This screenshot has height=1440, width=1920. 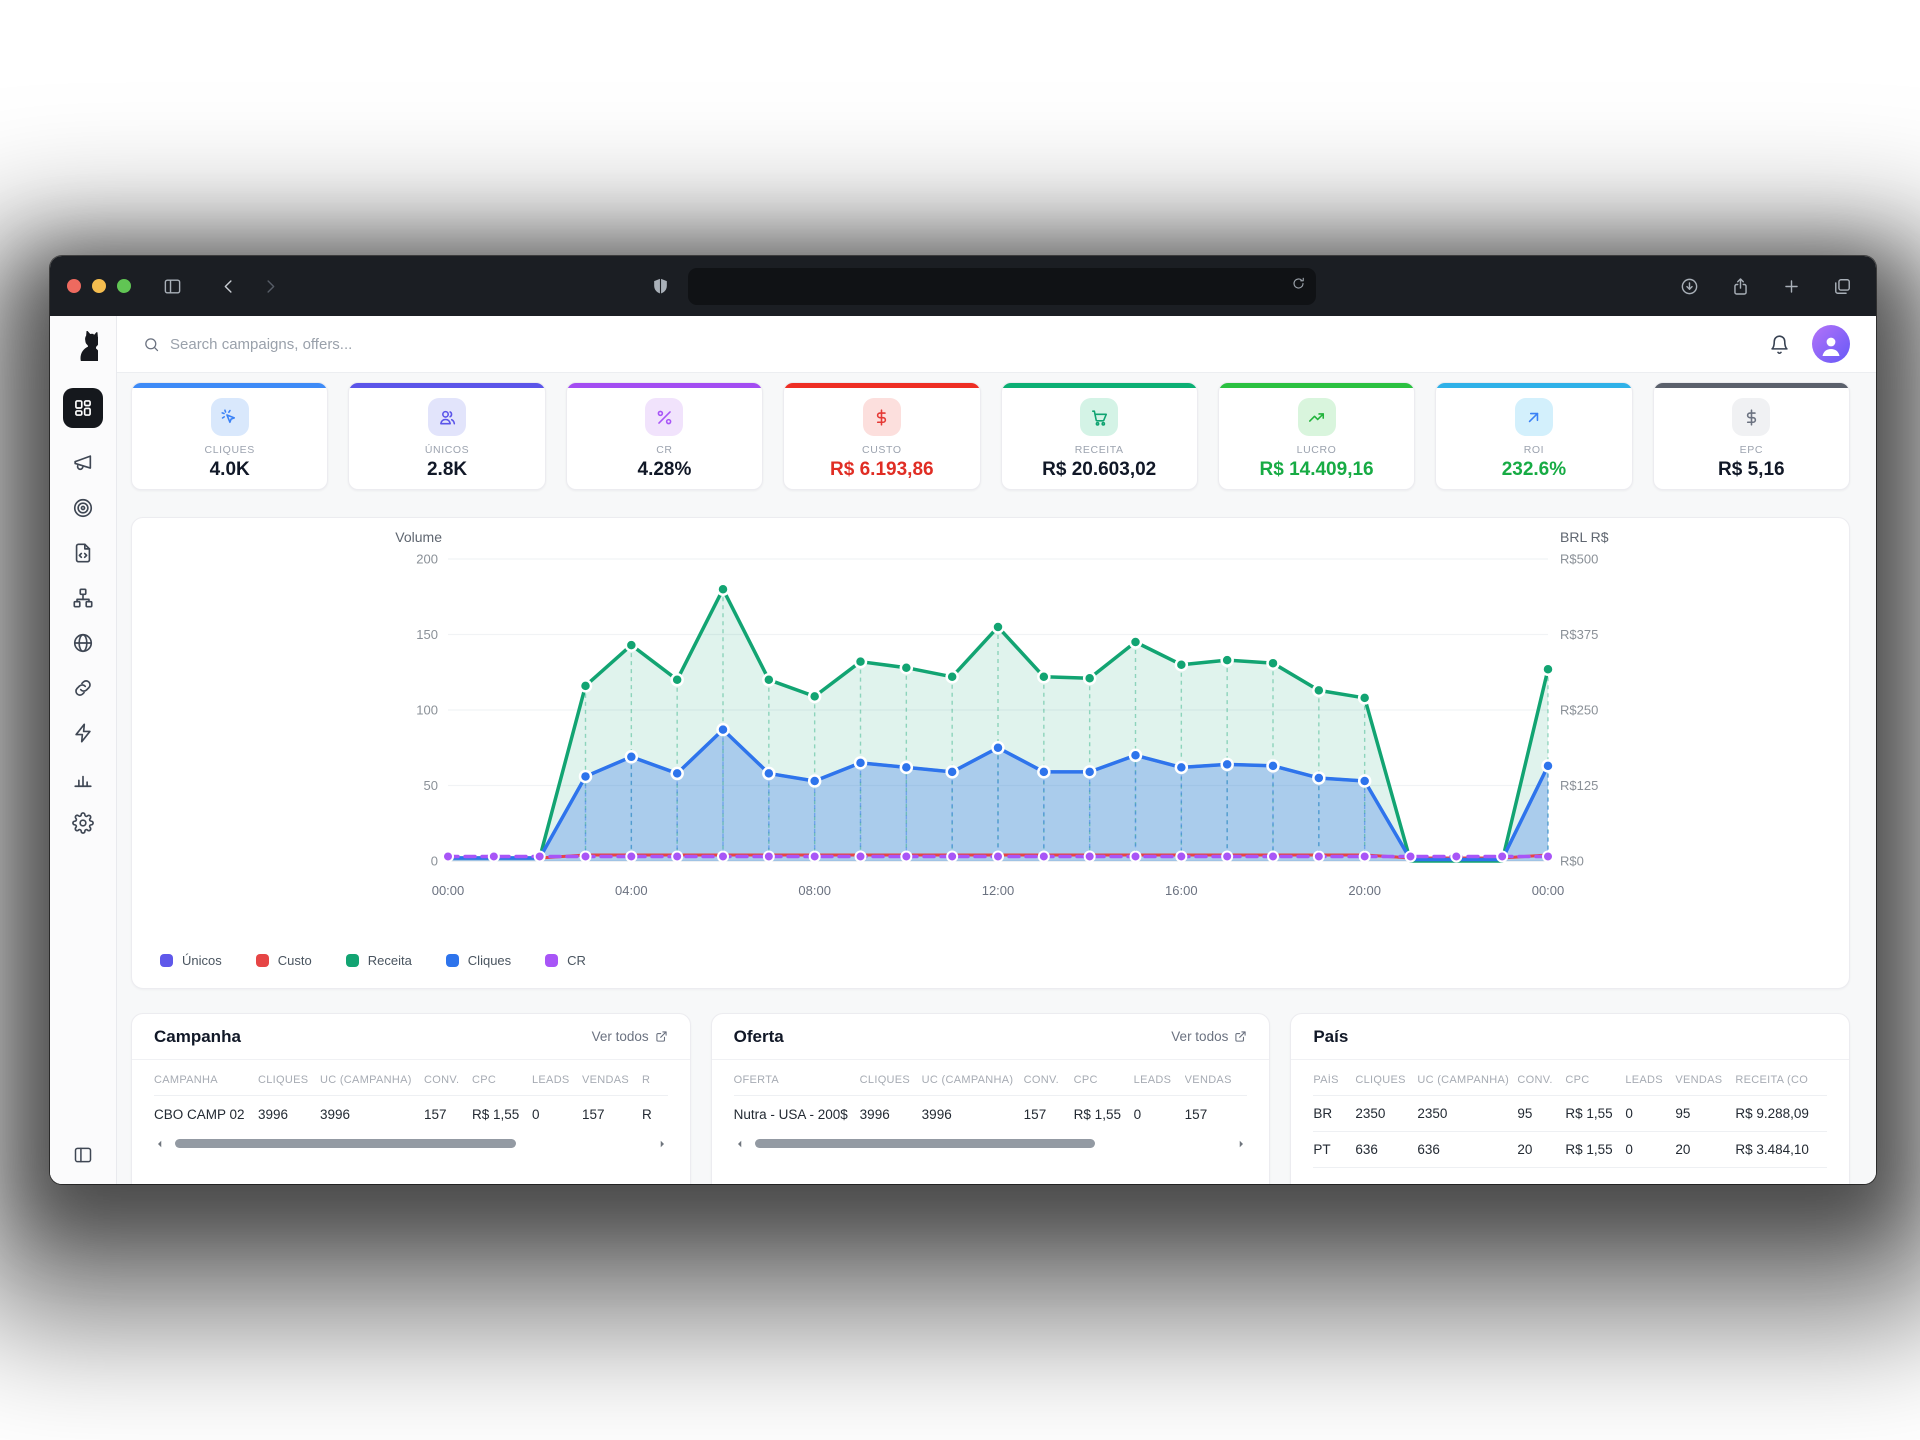 What do you see at coordinates (969, 344) in the screenshot?
I see `search-input` at bounding box center [969, 344].